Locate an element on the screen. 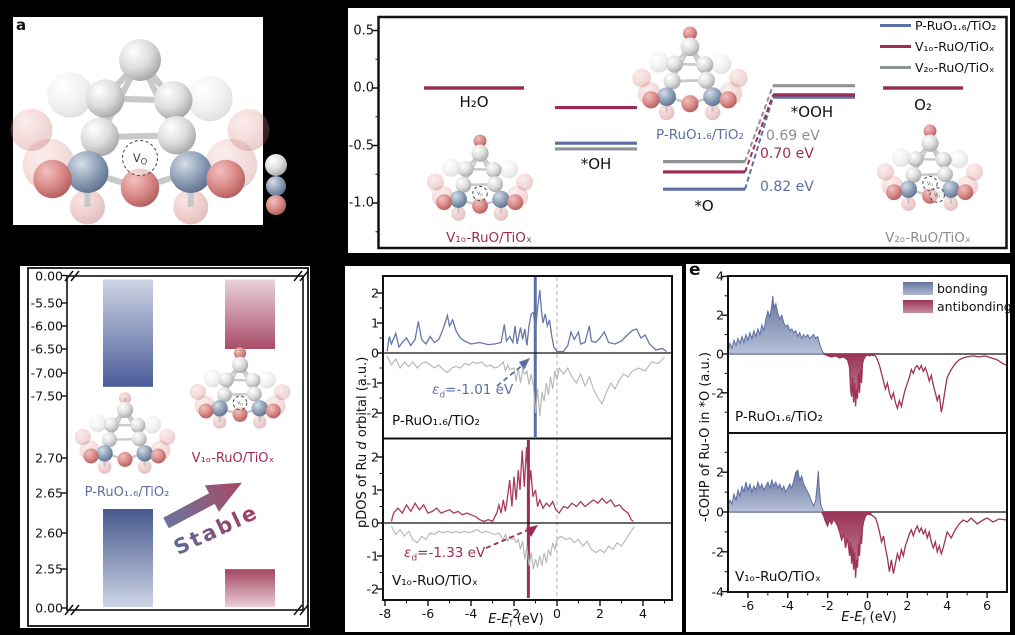  d-xtick: 0 is located at coordinates (557, 613).